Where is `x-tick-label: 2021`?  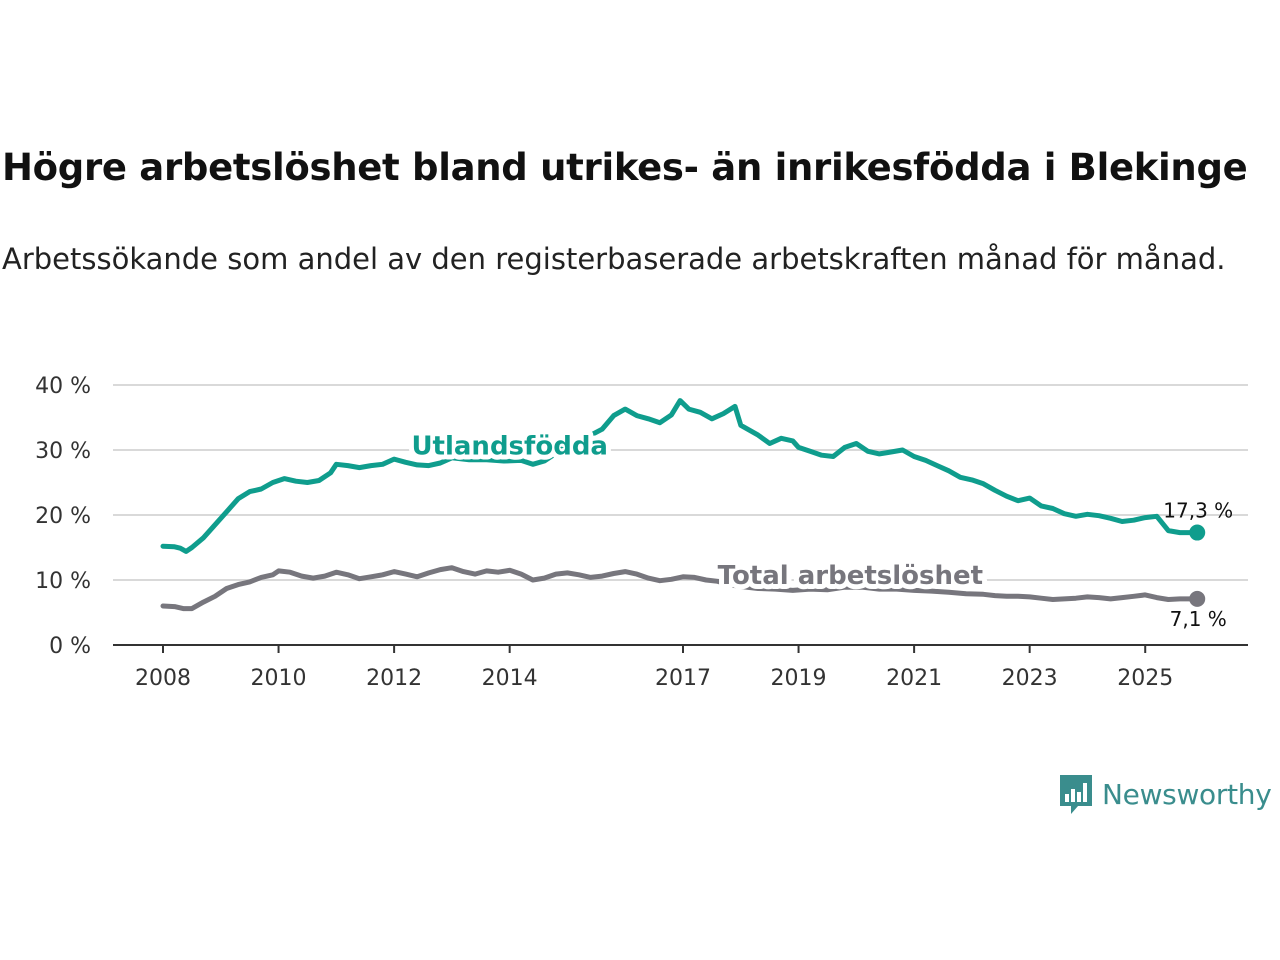
x-tick-label: 2021 is located at coordinates (914, 678).